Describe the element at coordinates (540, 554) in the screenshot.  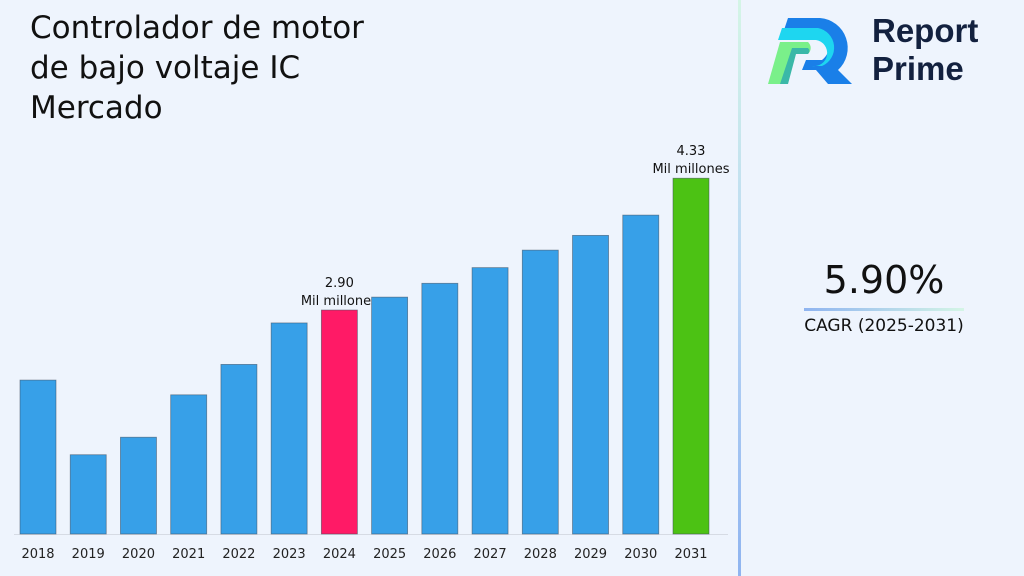
I see `x-tick-label: 2028` at that location.